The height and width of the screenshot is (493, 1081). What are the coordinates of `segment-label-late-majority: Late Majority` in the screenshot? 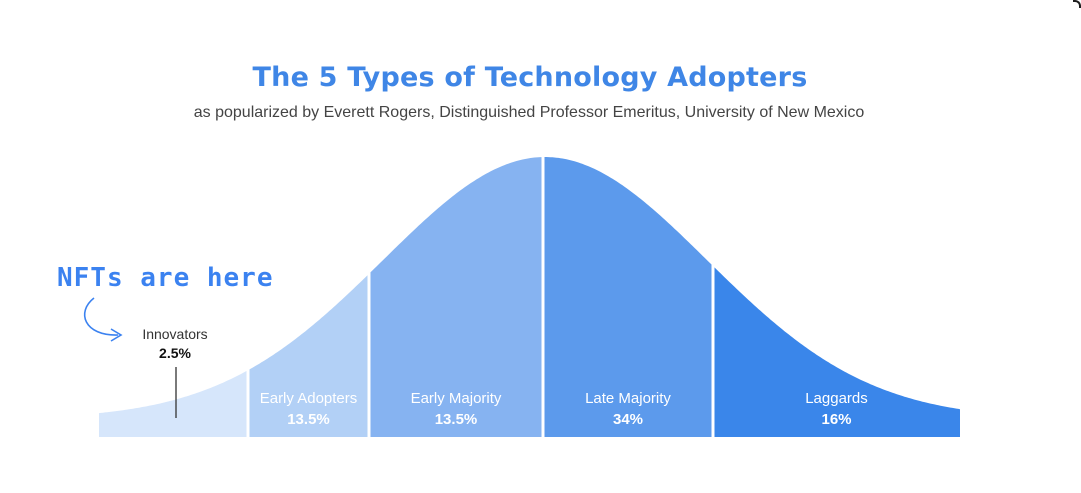 It's located at (628, 398).